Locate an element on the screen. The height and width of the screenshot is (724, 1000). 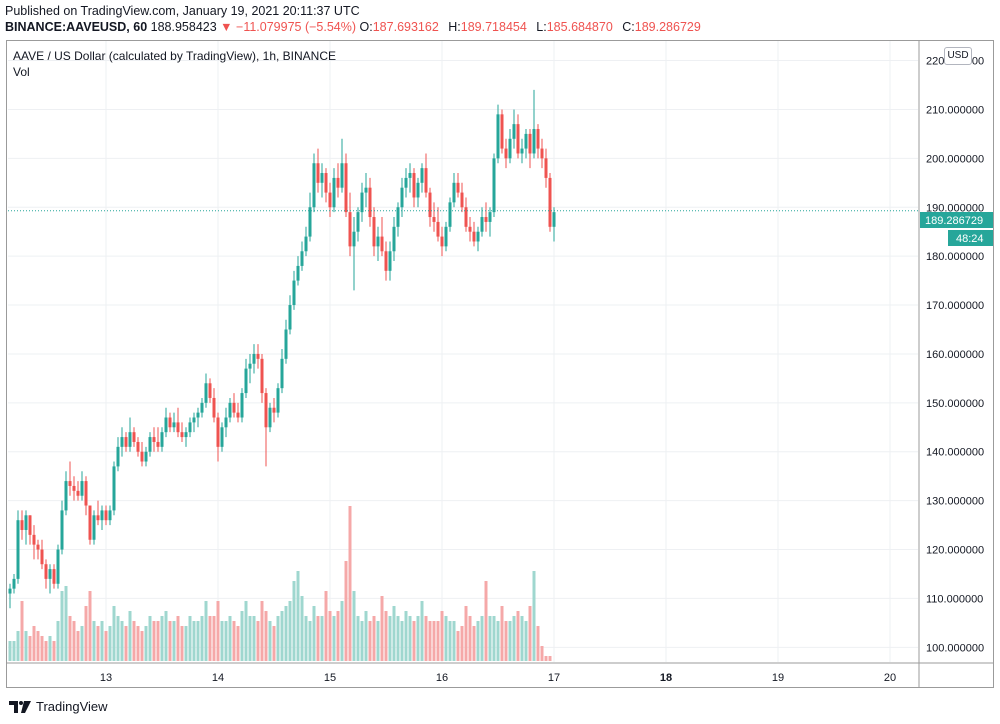
high-label: H: is located at coordinates (454, 27).